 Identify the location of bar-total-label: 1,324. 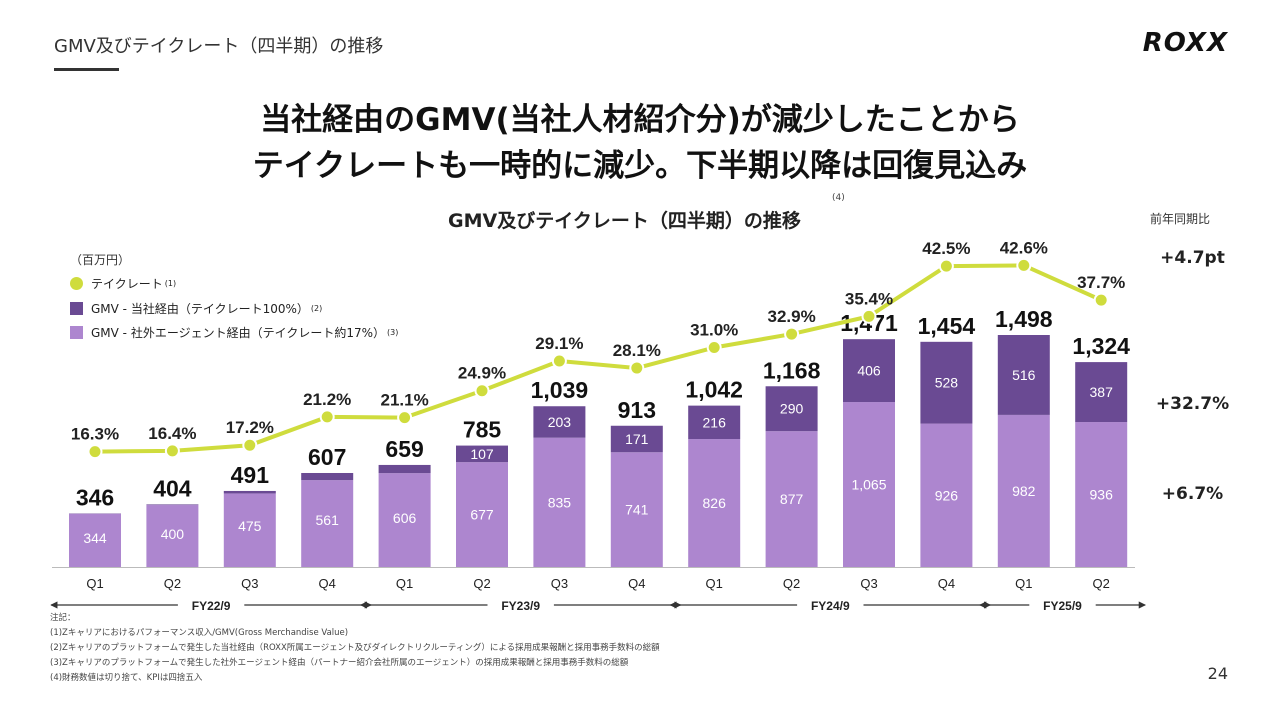
(1101, 346).